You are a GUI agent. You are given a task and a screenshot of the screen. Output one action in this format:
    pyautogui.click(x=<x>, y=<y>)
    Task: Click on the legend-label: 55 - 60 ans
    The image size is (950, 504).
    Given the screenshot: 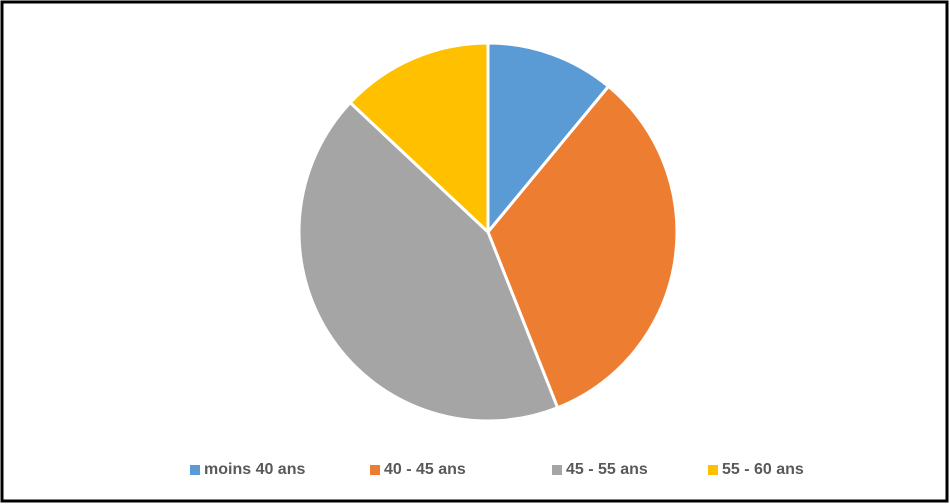 What is the action you would take?
    pyautogui.click(x=763, y=469)
    